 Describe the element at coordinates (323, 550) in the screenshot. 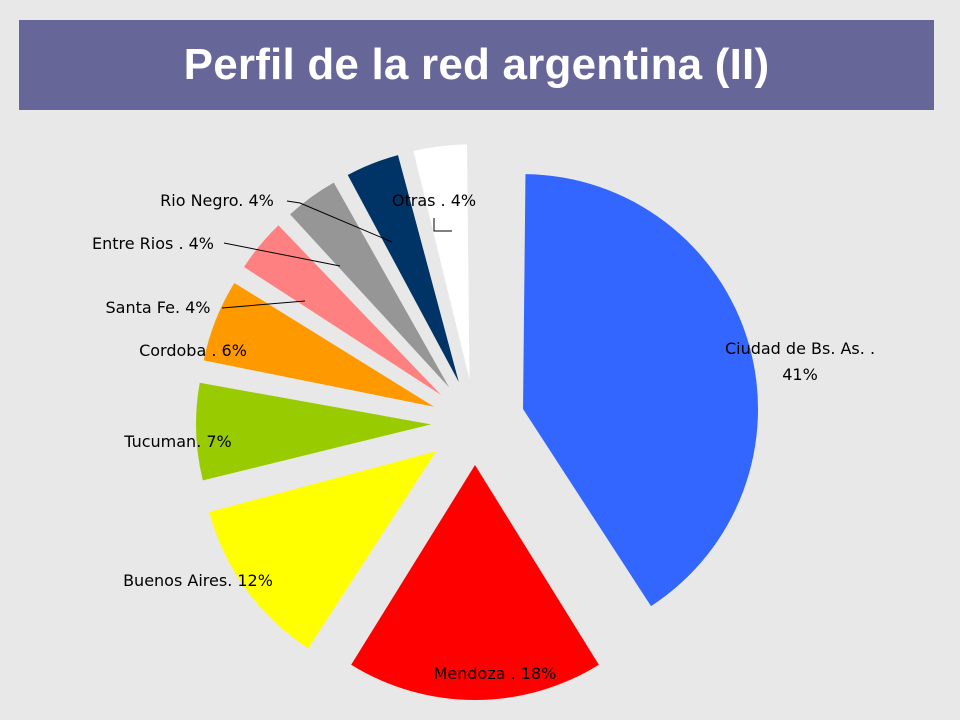

I see `pie-slice-buenos-aires` at that location.